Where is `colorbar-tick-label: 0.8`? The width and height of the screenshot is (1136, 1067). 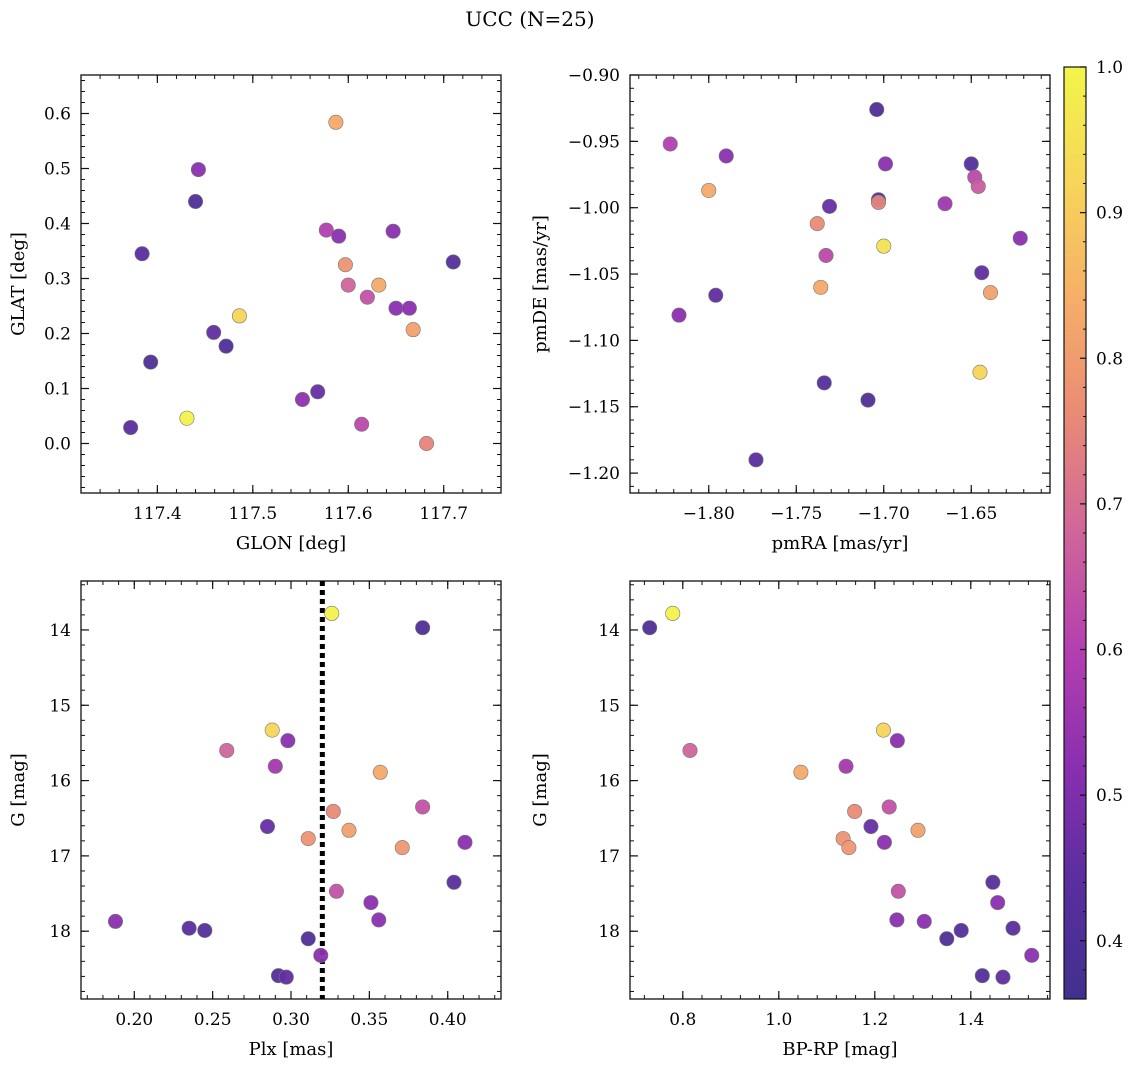 colorbar-tick-label: 0.8 is located at coordinates (1109, 359).